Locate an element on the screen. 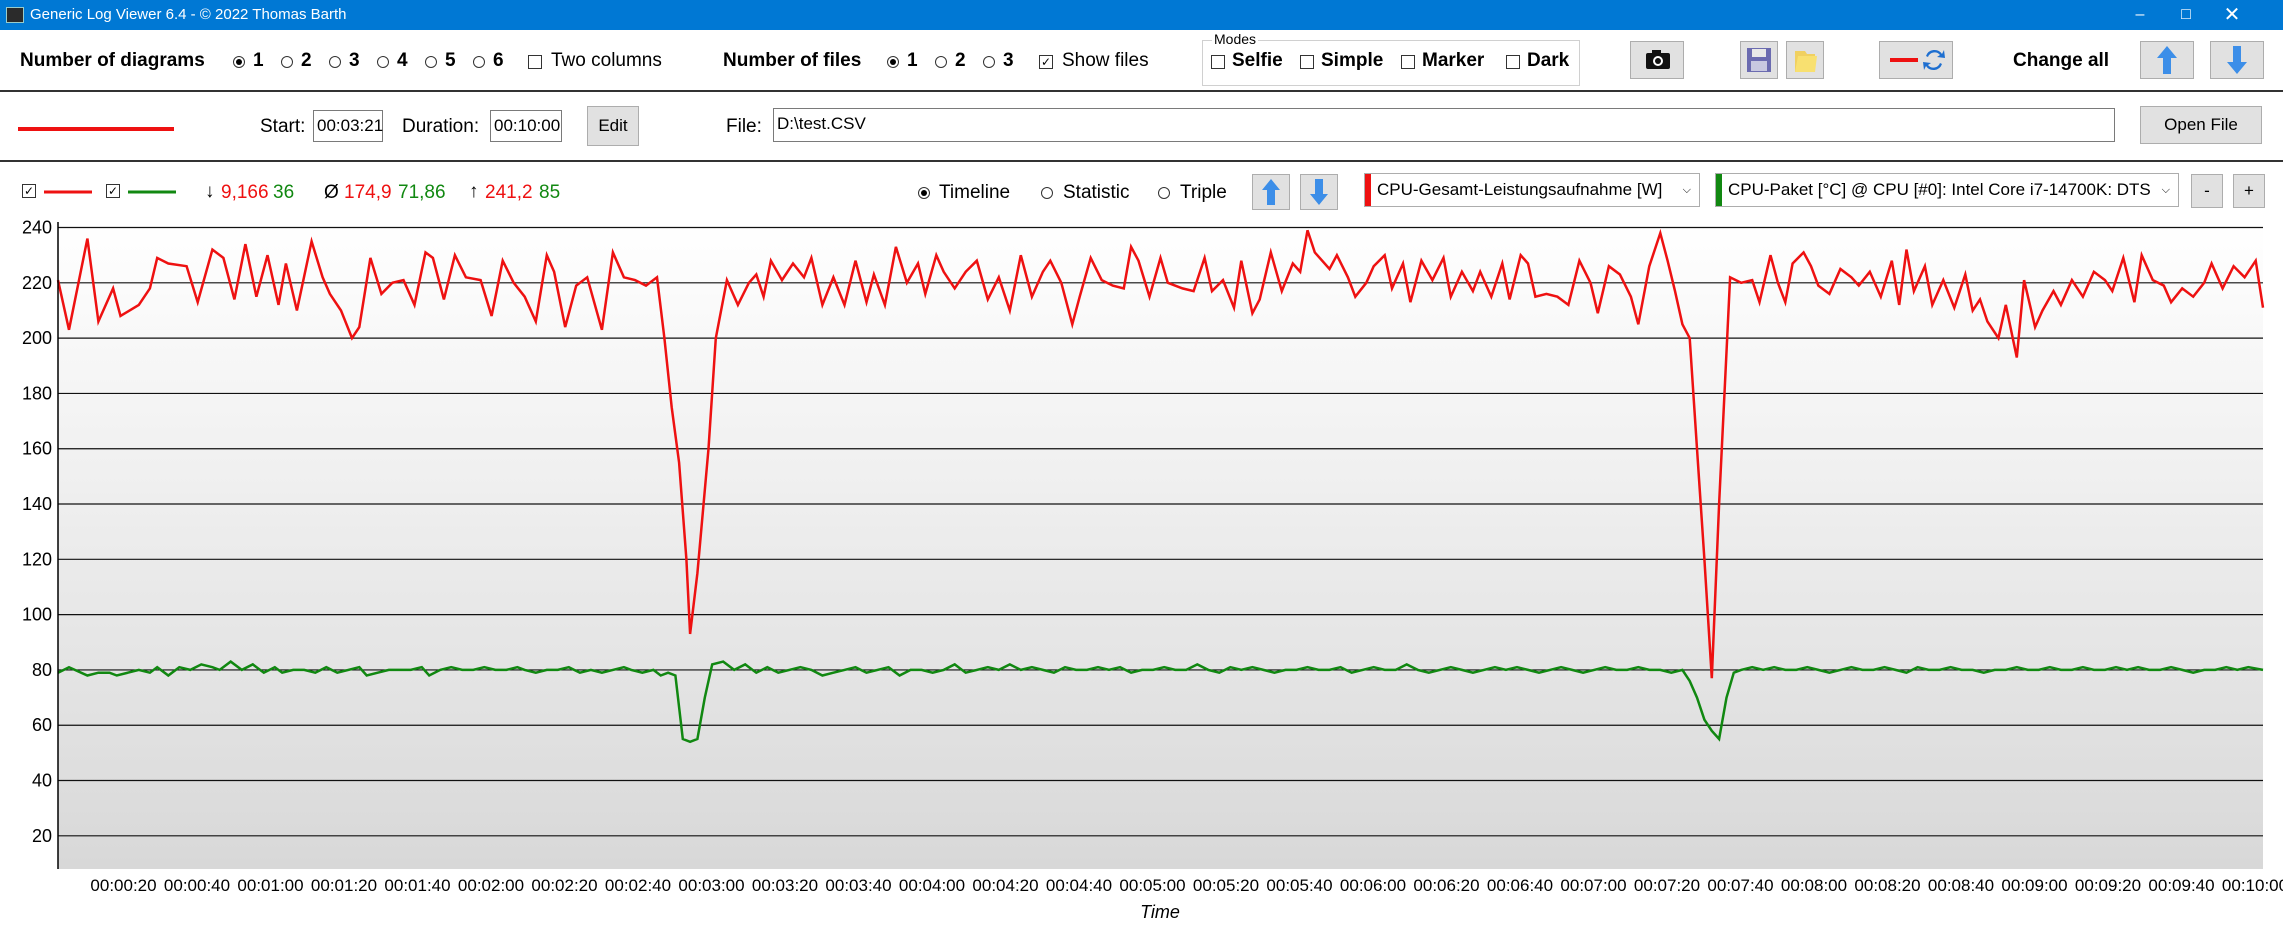  x-tick-label: 00:01:40 is located at coordinates (417, 885).